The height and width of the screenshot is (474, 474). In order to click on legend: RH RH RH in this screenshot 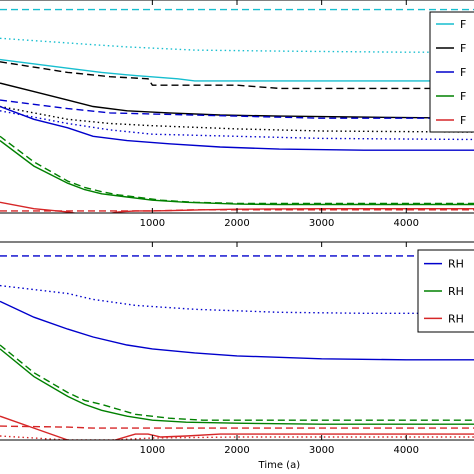, I will do `click(445, 291)`.